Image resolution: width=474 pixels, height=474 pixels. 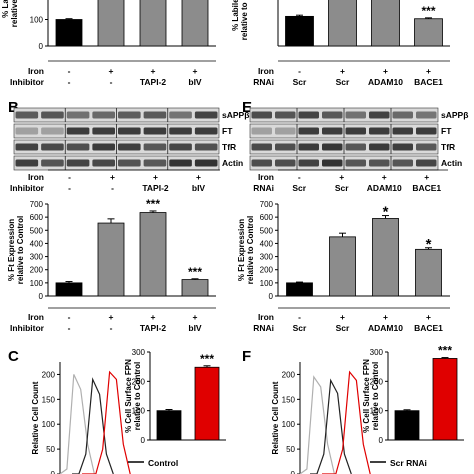 What do you see at coordinates (207, 359) in the screenshot?
I see `significance-C-1: ***` at bounding box center [207, 359].